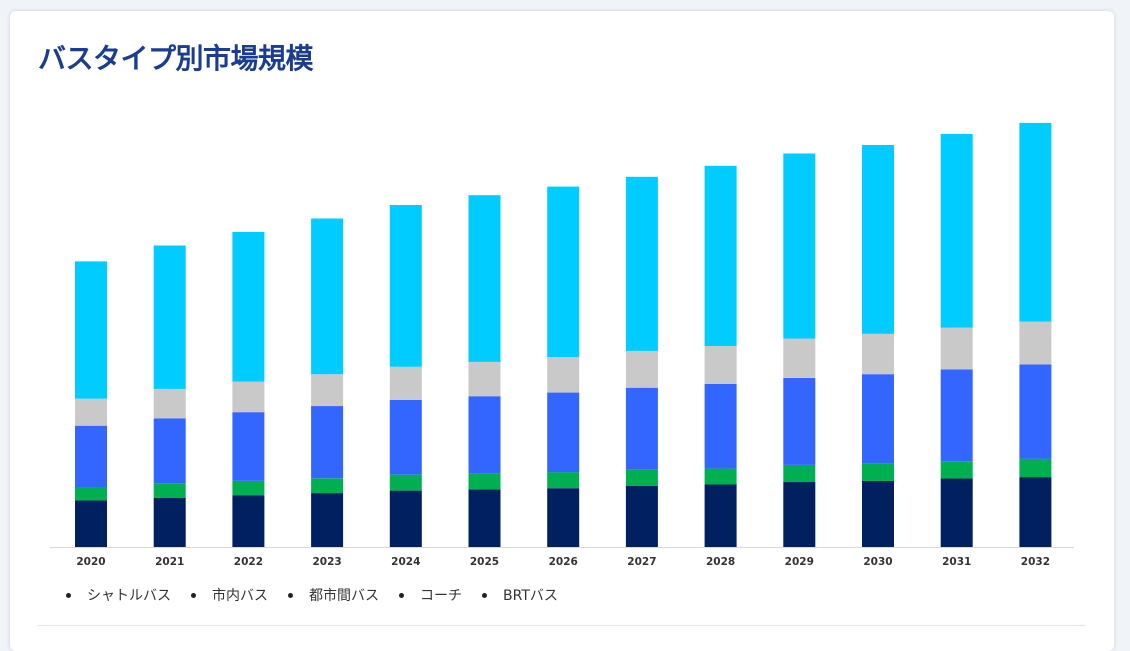 Image resolution: width=1130 pixels, height=651 pixels. Describe the element at coordinates (530, 596) in the screenshot. I see `legend-label: BRTバス` at that location.